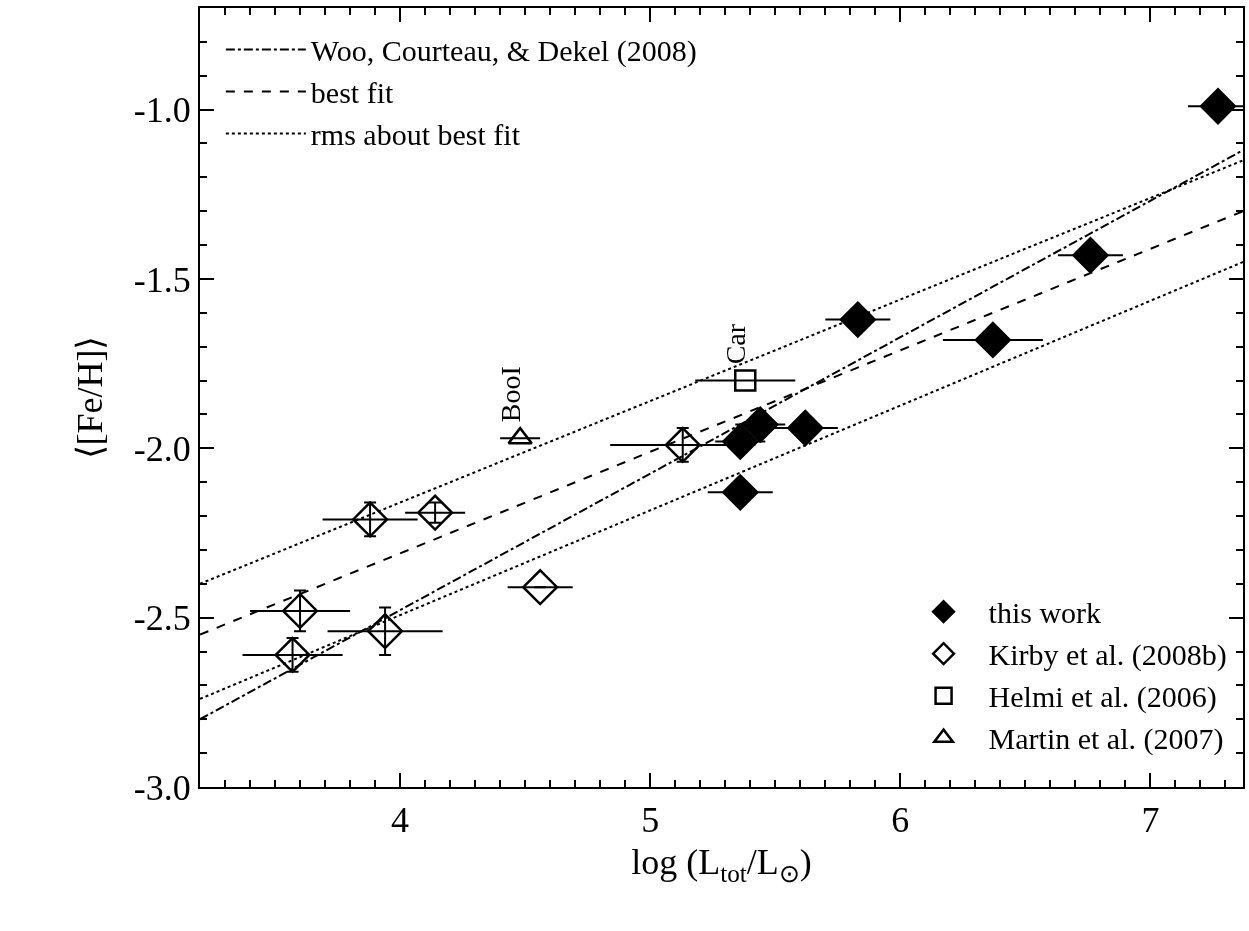 Image resolution: width=1249 pixels, height=931 pixels. What do you see at coordinates (162, 448) in the screenshot?
I see `y-tick-label: -2.0` at bounding box center [162, 448].